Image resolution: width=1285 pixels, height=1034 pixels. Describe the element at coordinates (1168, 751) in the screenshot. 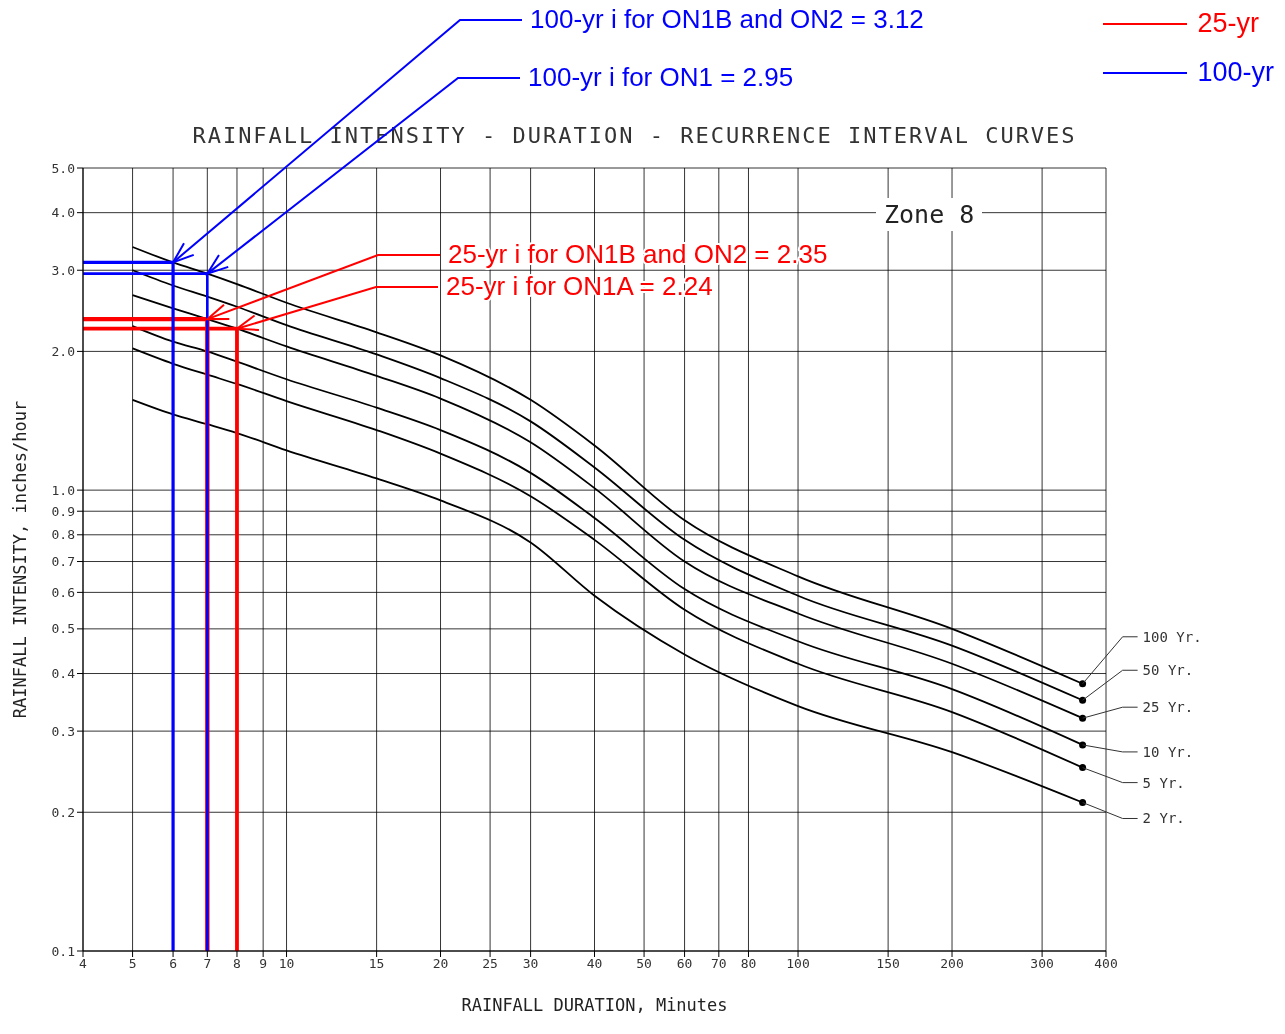

I see `text: 10 Yr.` at that location.